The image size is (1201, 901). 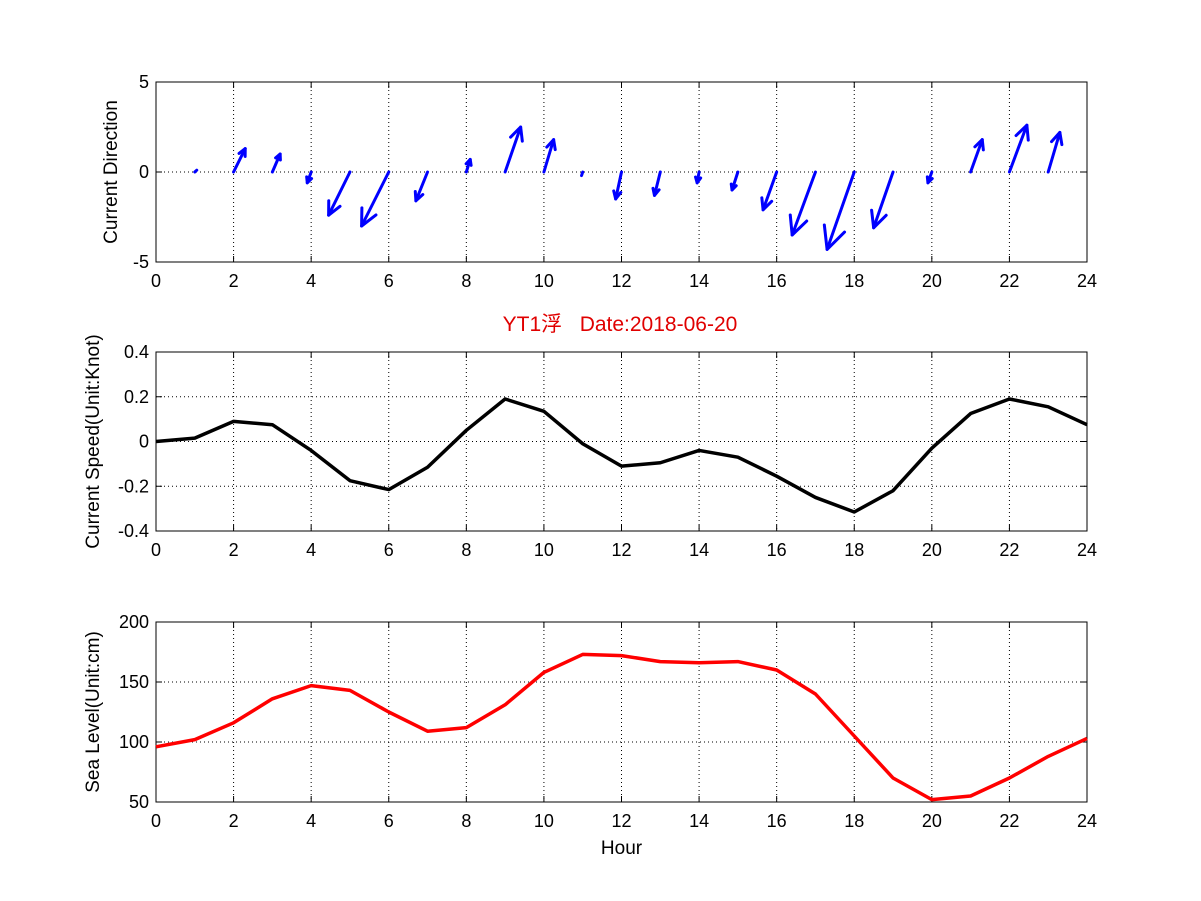 I want to click on x-tick-label: 4, so click(x=311, y=281).